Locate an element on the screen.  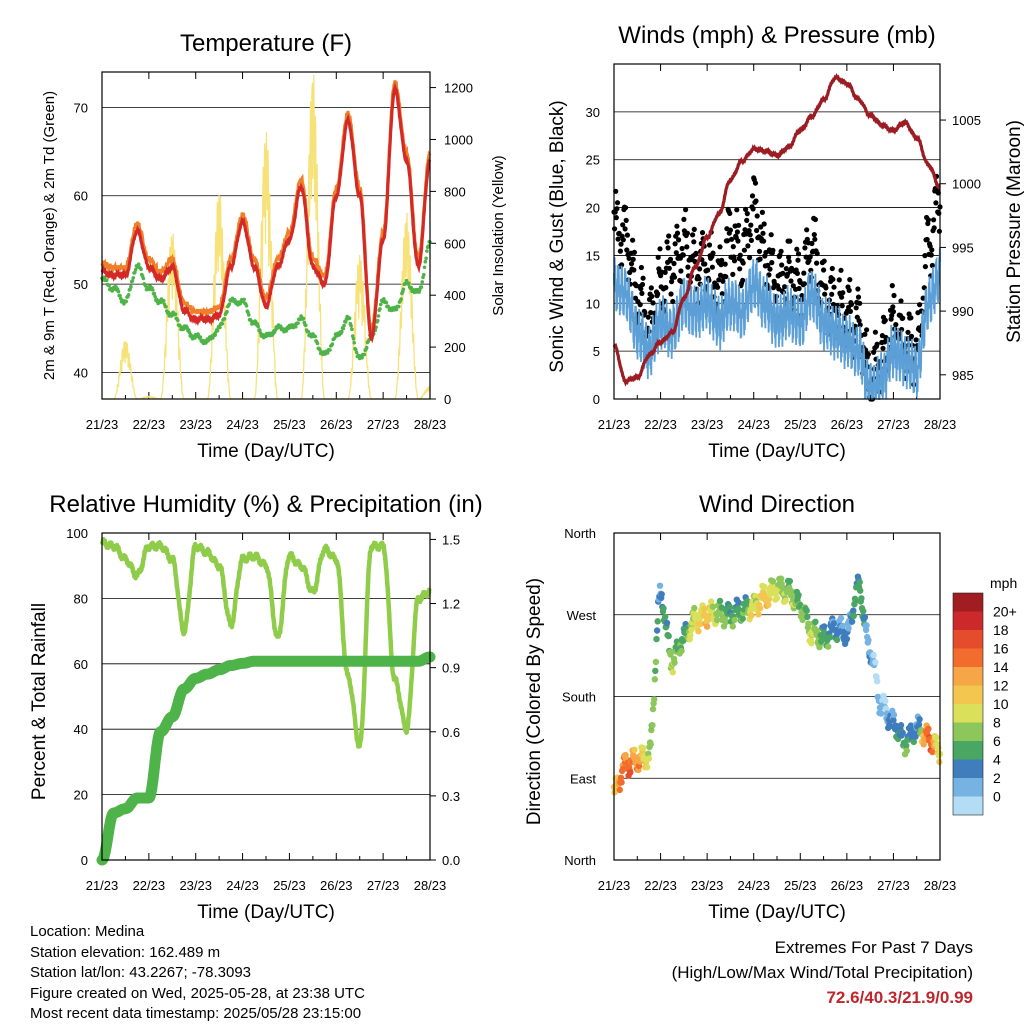
y2-tick-label: 1.2 is located at coordinates (451, 604).